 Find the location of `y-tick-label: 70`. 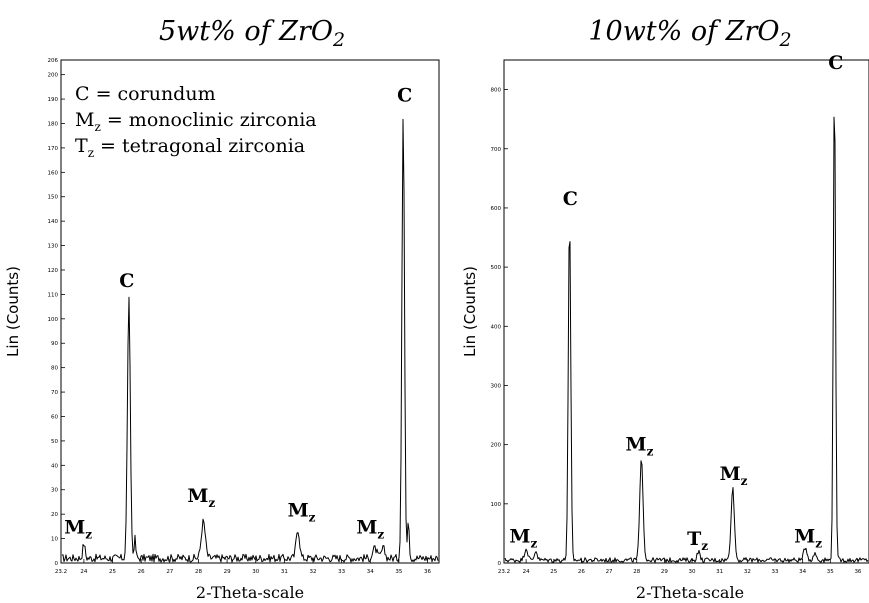

y-tick-label: 70 is located at coordinates (54, 393).